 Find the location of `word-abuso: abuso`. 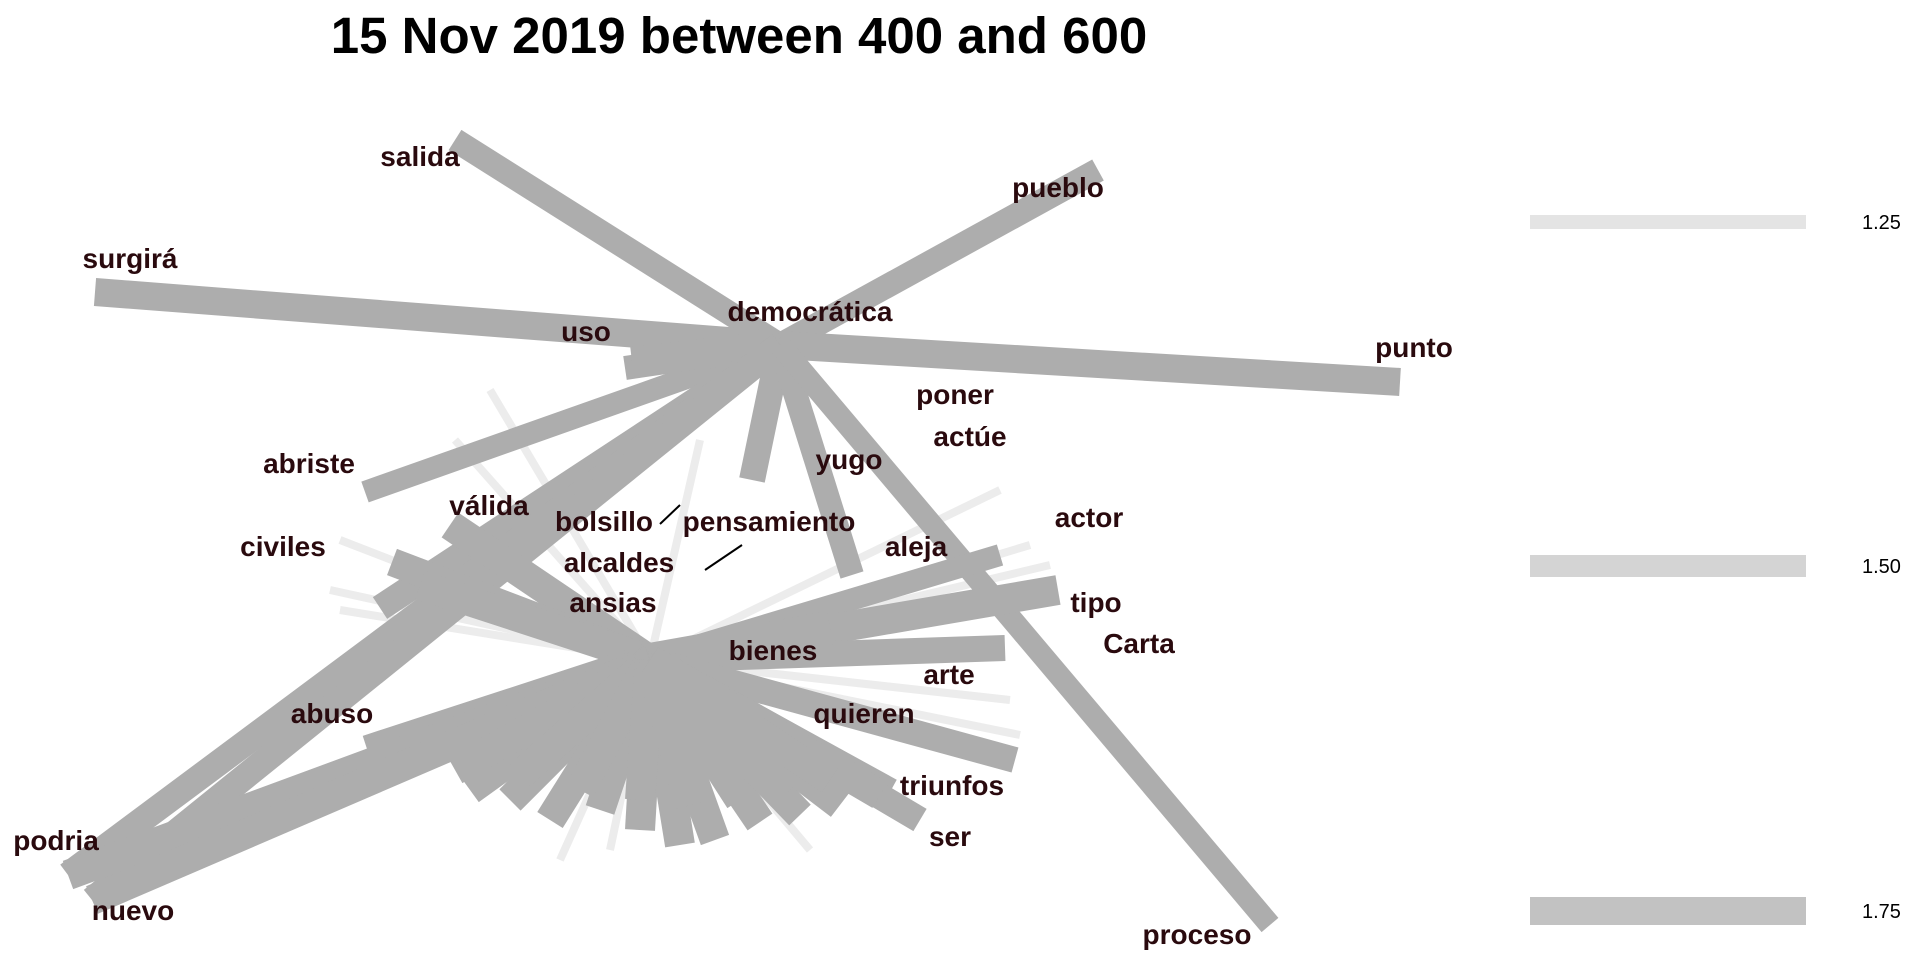

word-abuso: abuso is located at coordinates (332, 713).